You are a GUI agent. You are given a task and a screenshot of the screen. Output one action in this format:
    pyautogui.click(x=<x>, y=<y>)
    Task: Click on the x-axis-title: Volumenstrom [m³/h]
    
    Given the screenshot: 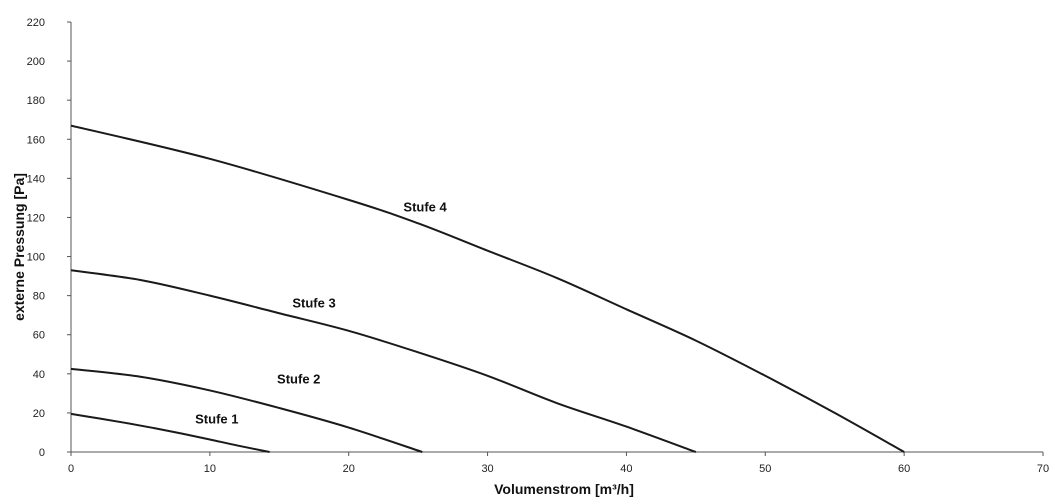 What is the action you would take?
    pyautogui.click(x=564, y=489)
    